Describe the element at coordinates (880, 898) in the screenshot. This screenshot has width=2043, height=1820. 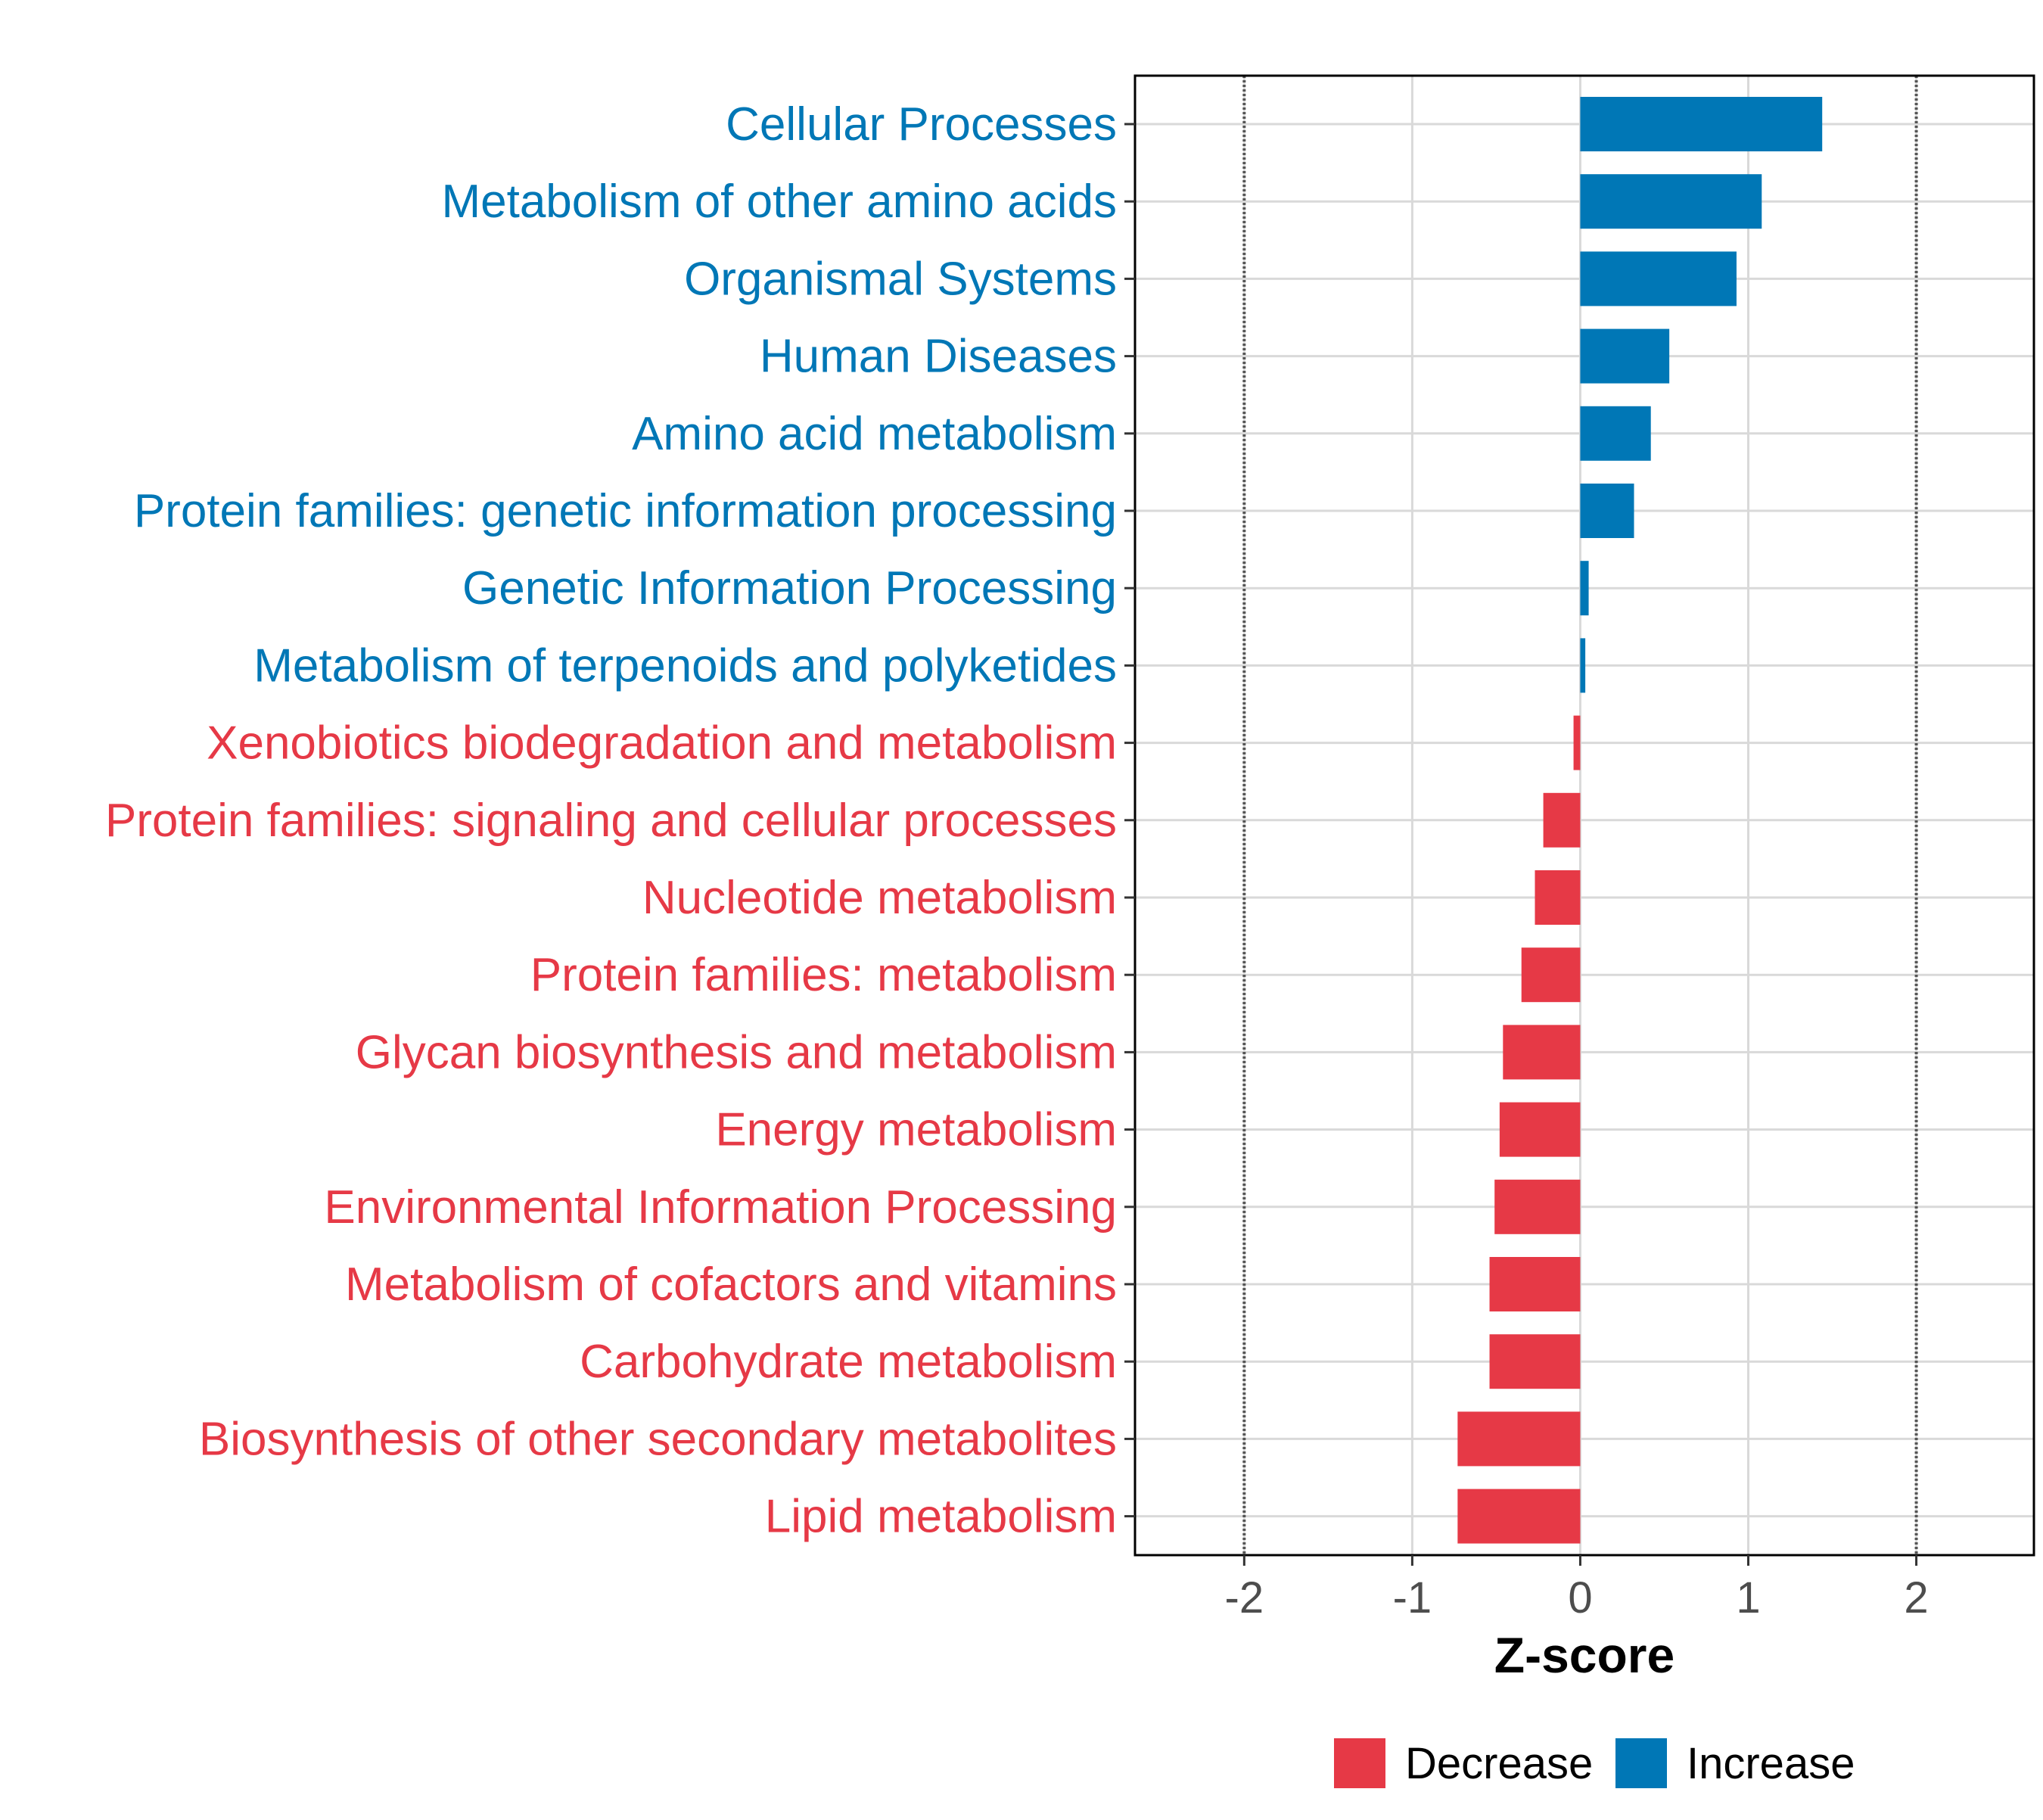
I see `category-label: Nucleotide metabolism` at that location.